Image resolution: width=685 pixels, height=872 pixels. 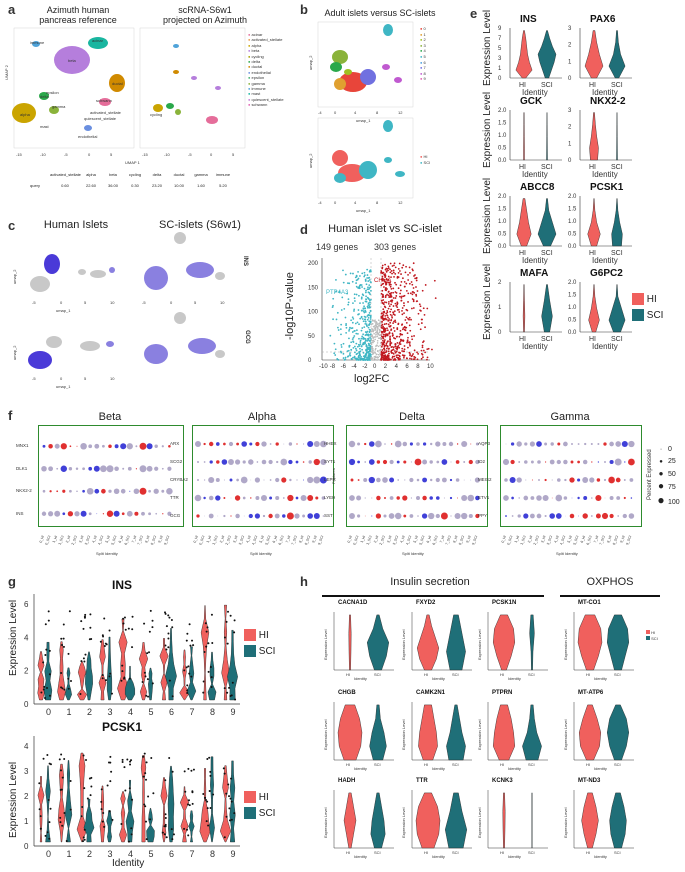 I want to click on x-tick: 1_SCI, so click(x=369, y=540).